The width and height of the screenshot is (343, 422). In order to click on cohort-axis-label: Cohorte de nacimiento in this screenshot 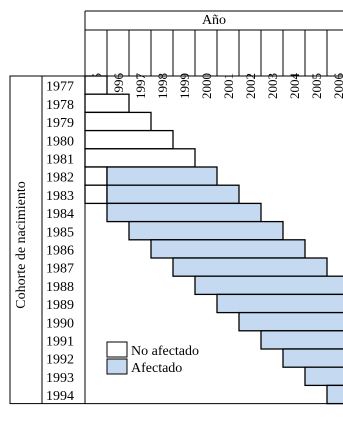, I will do `click(21, 245)`.